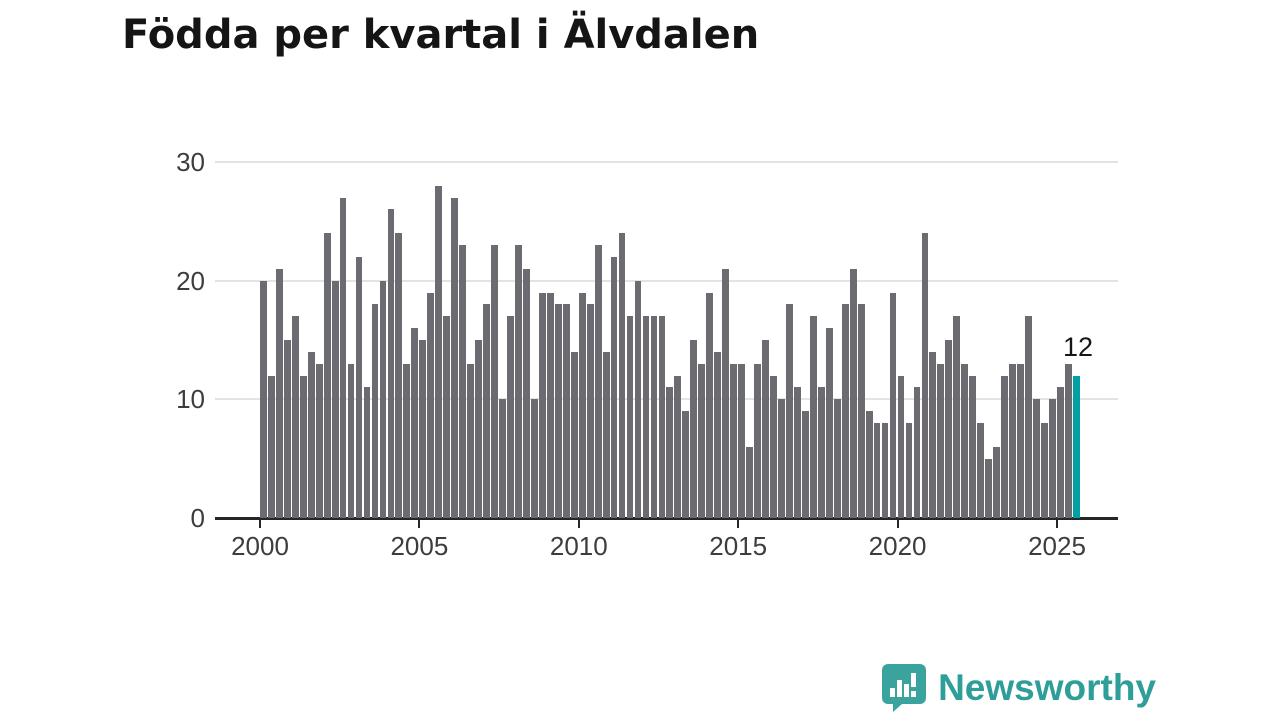 The image size is (1280, 720). I want to click on y-axis-tick-label: 30, so click(190, 161).